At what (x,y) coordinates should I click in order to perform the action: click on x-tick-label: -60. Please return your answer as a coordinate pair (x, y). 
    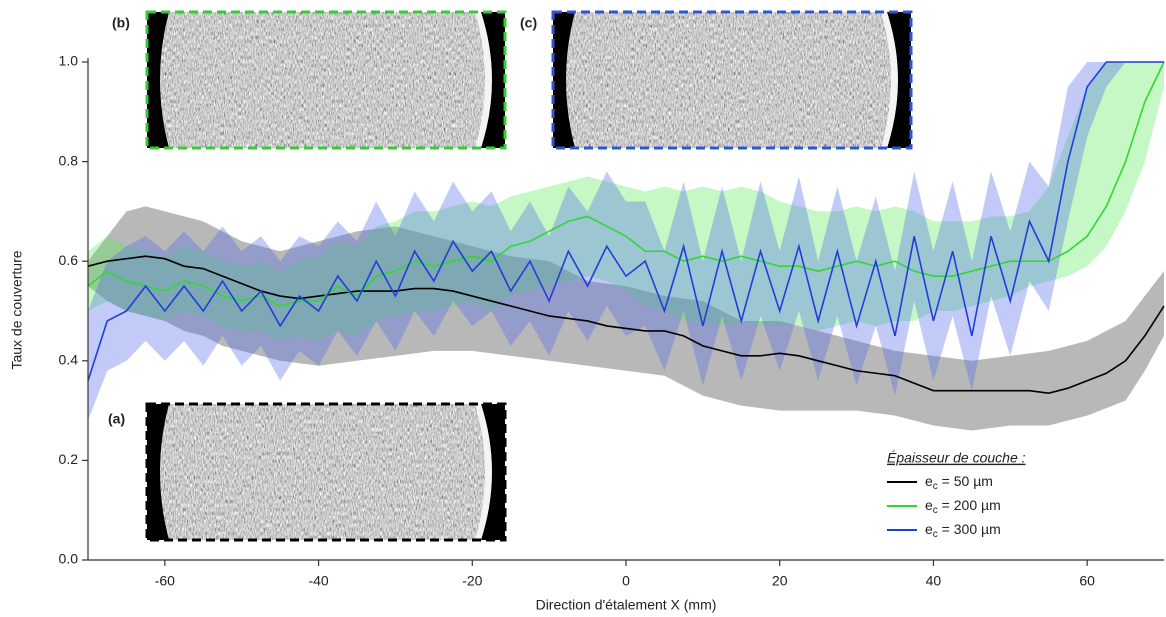
    Looking at the image, I should click on (165, 581).